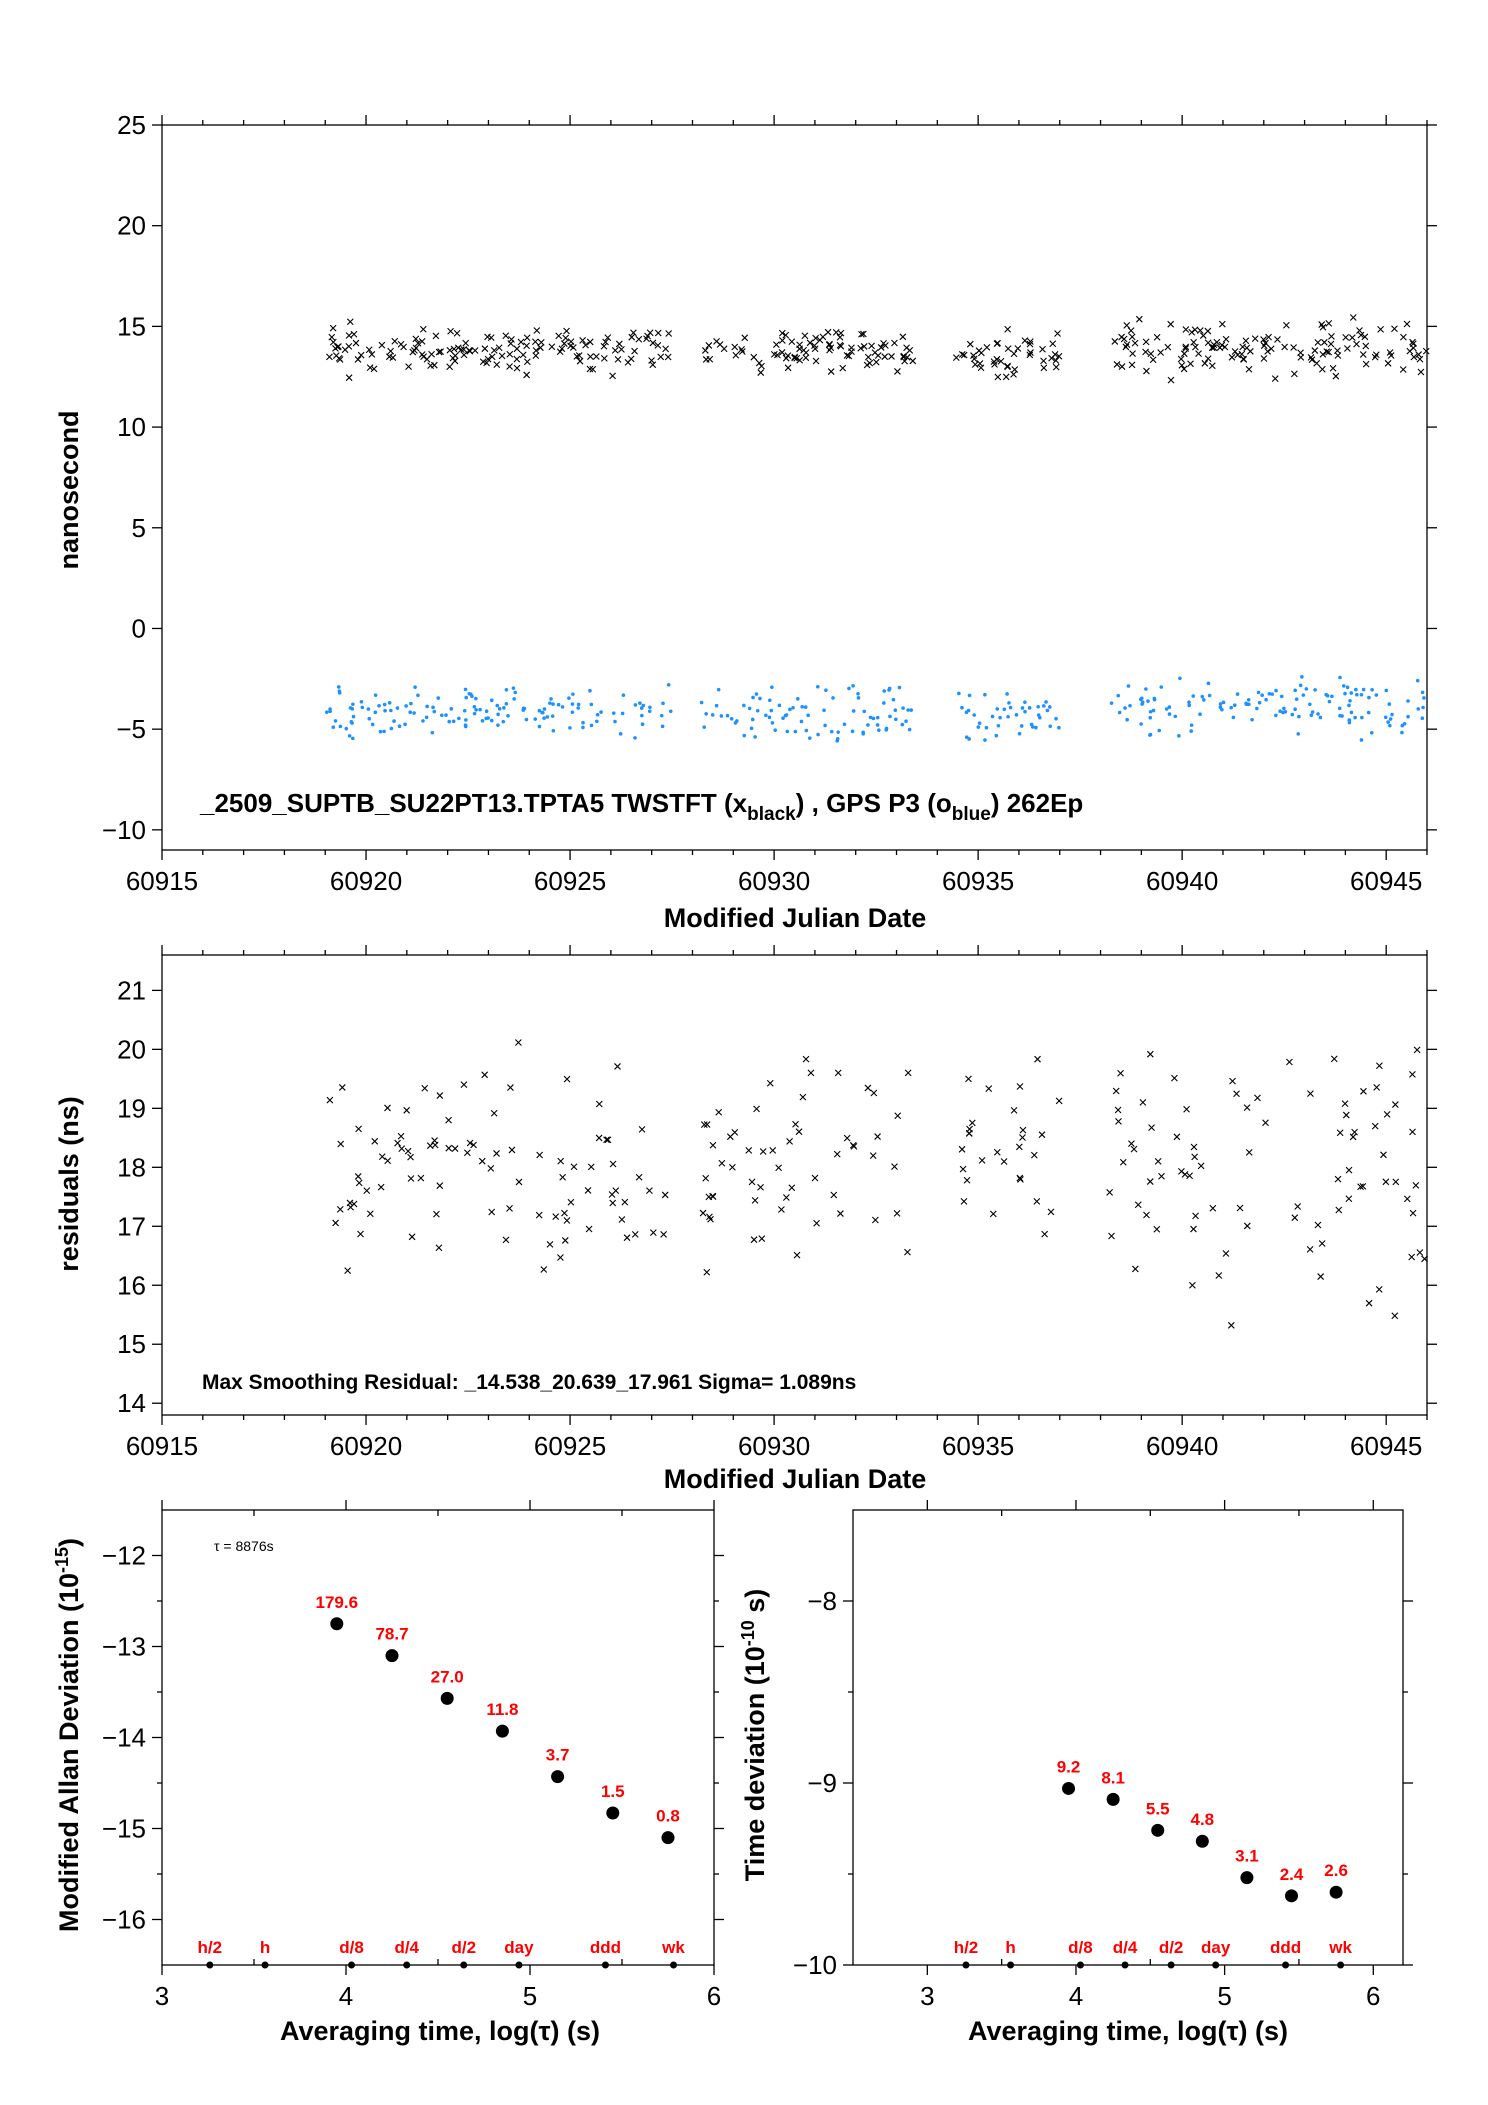 This screenshot has height=2105, width=1488. I want to click on point-value-label: 5.5, so click(1158, 1808).